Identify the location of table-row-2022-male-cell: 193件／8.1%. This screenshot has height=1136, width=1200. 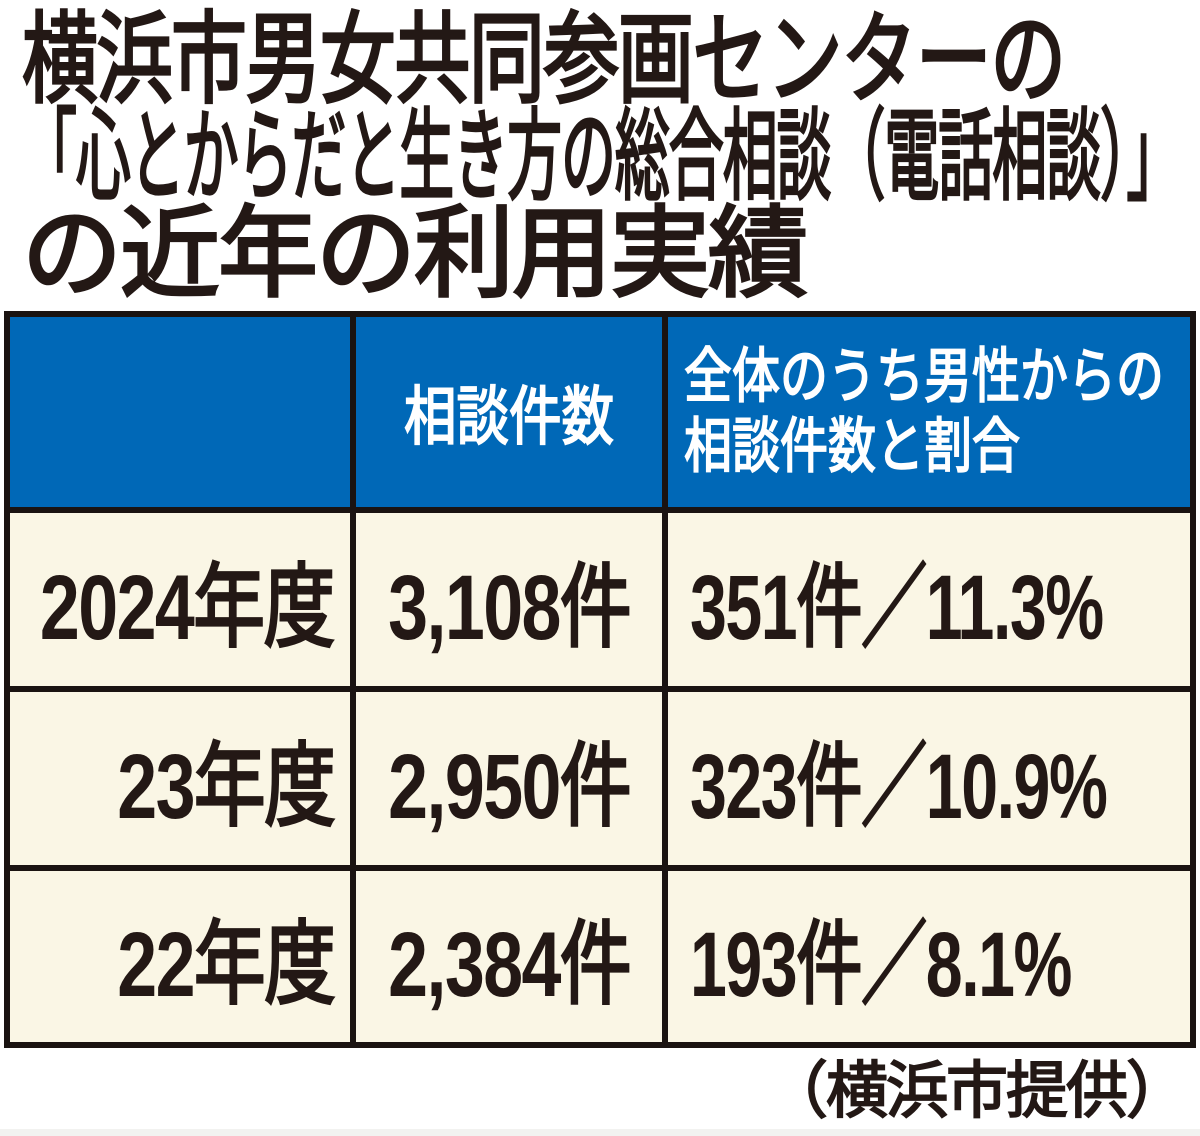
(929, 956).